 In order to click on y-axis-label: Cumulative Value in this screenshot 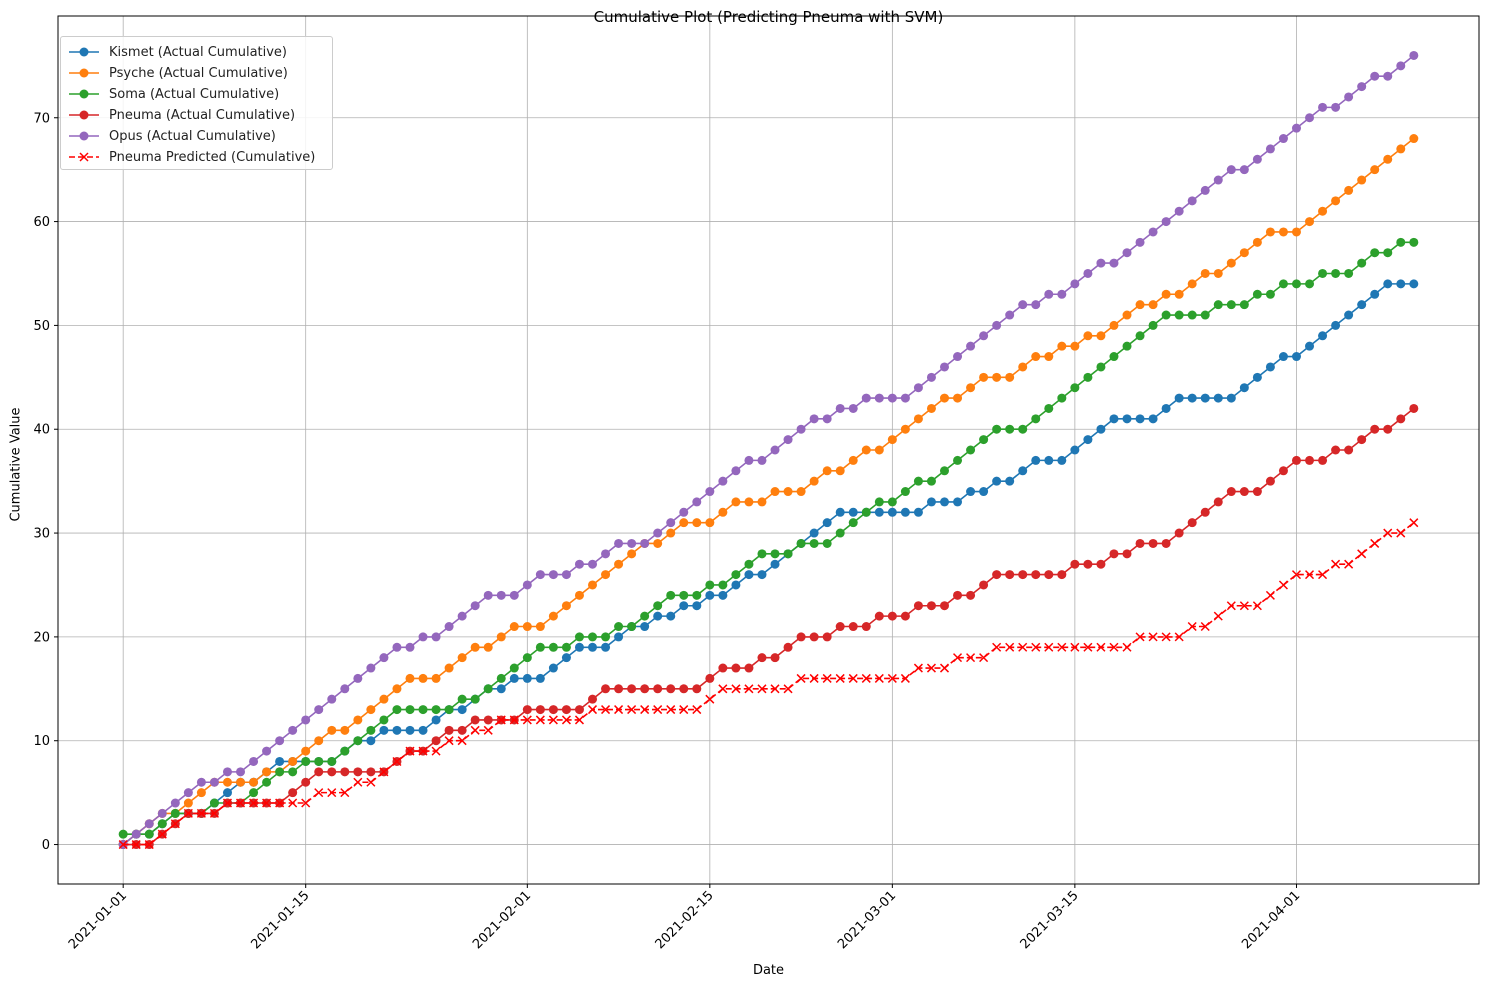, I will do `click(16, 464)`.